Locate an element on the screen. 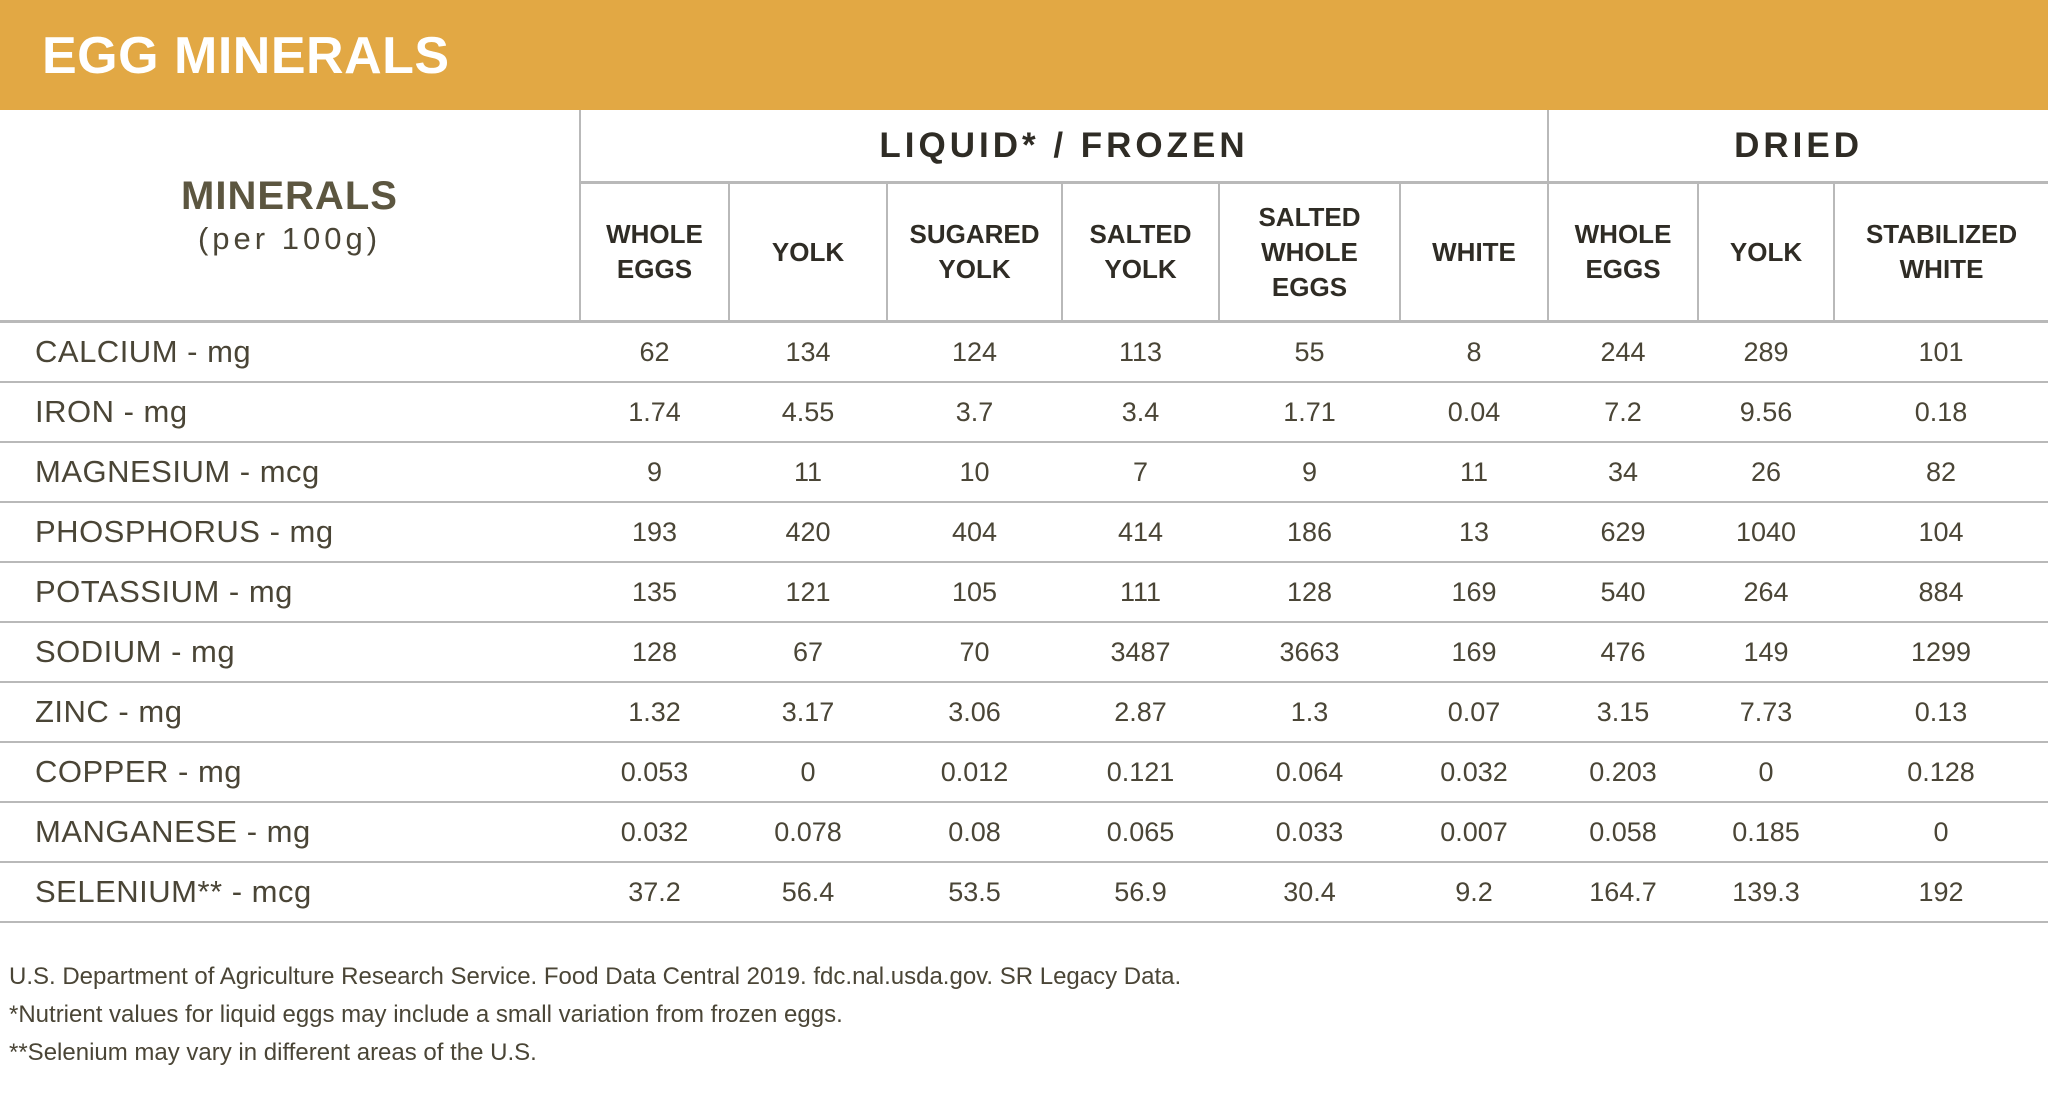  value-cell: 104 is located at coordinates (1941, 532).